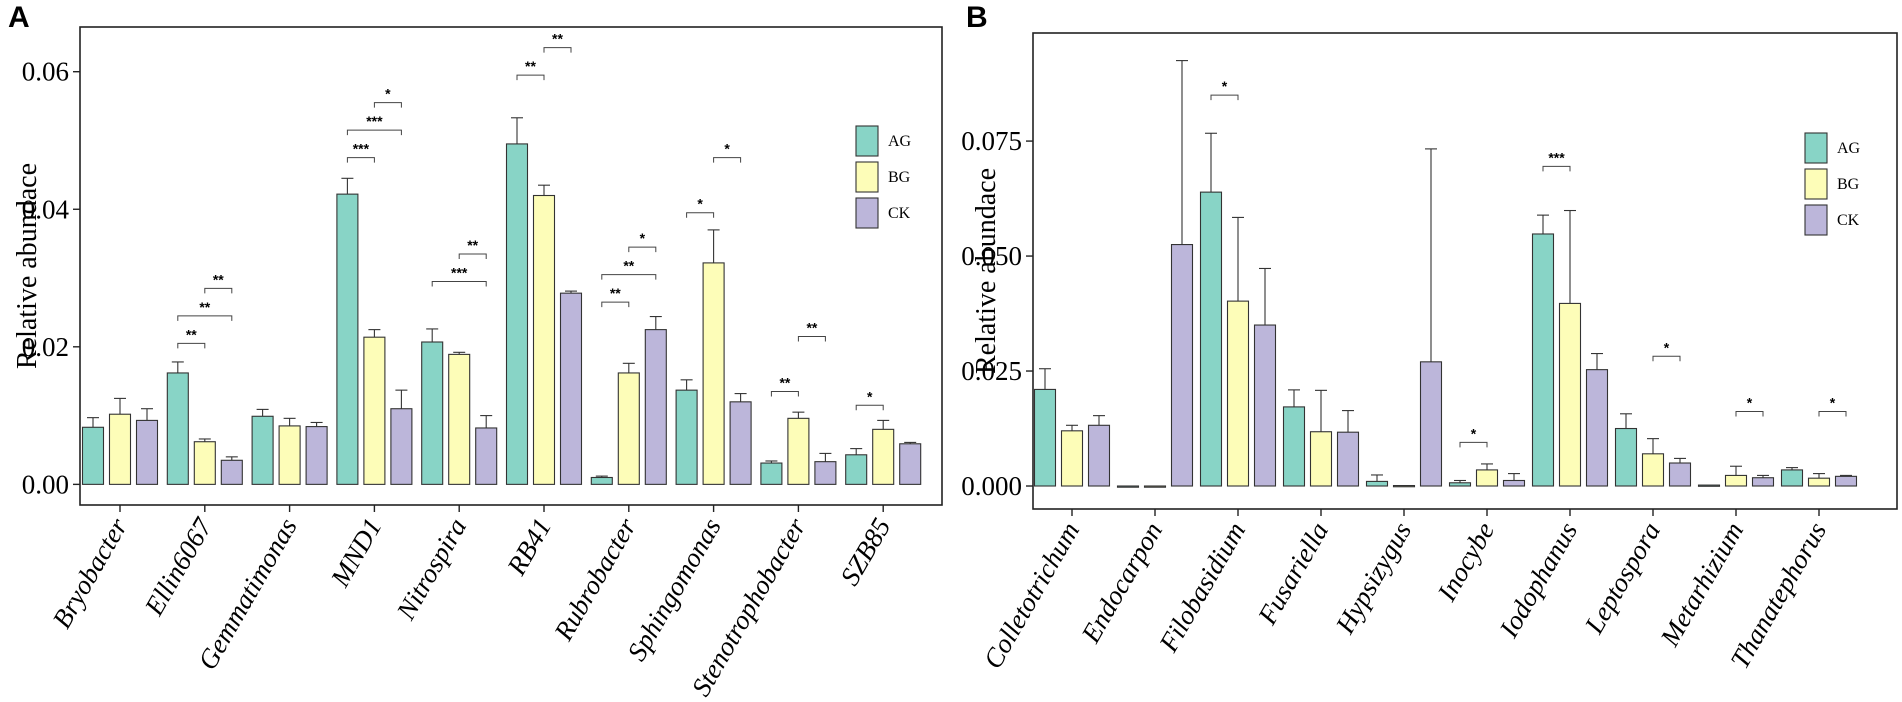 This screenshot has width=1902, height=702. I want to click on legend-swatch-ck, so click(1816, 220).